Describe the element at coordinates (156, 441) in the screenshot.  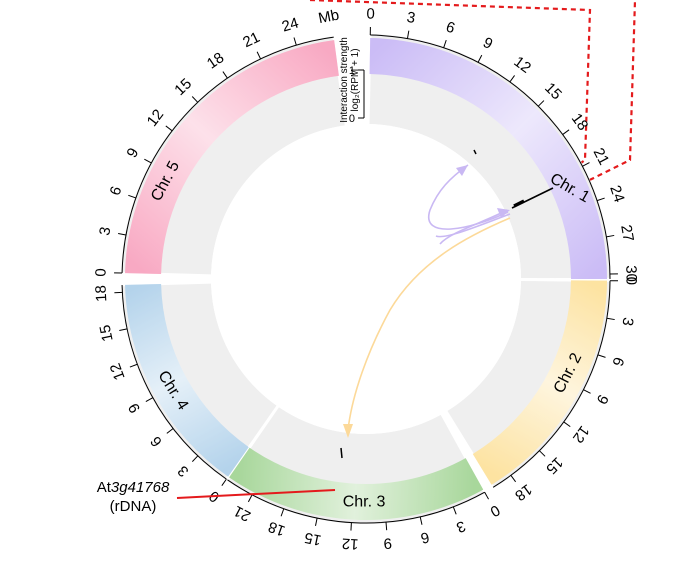
I see `tick-label-chr4: 6` at that location.